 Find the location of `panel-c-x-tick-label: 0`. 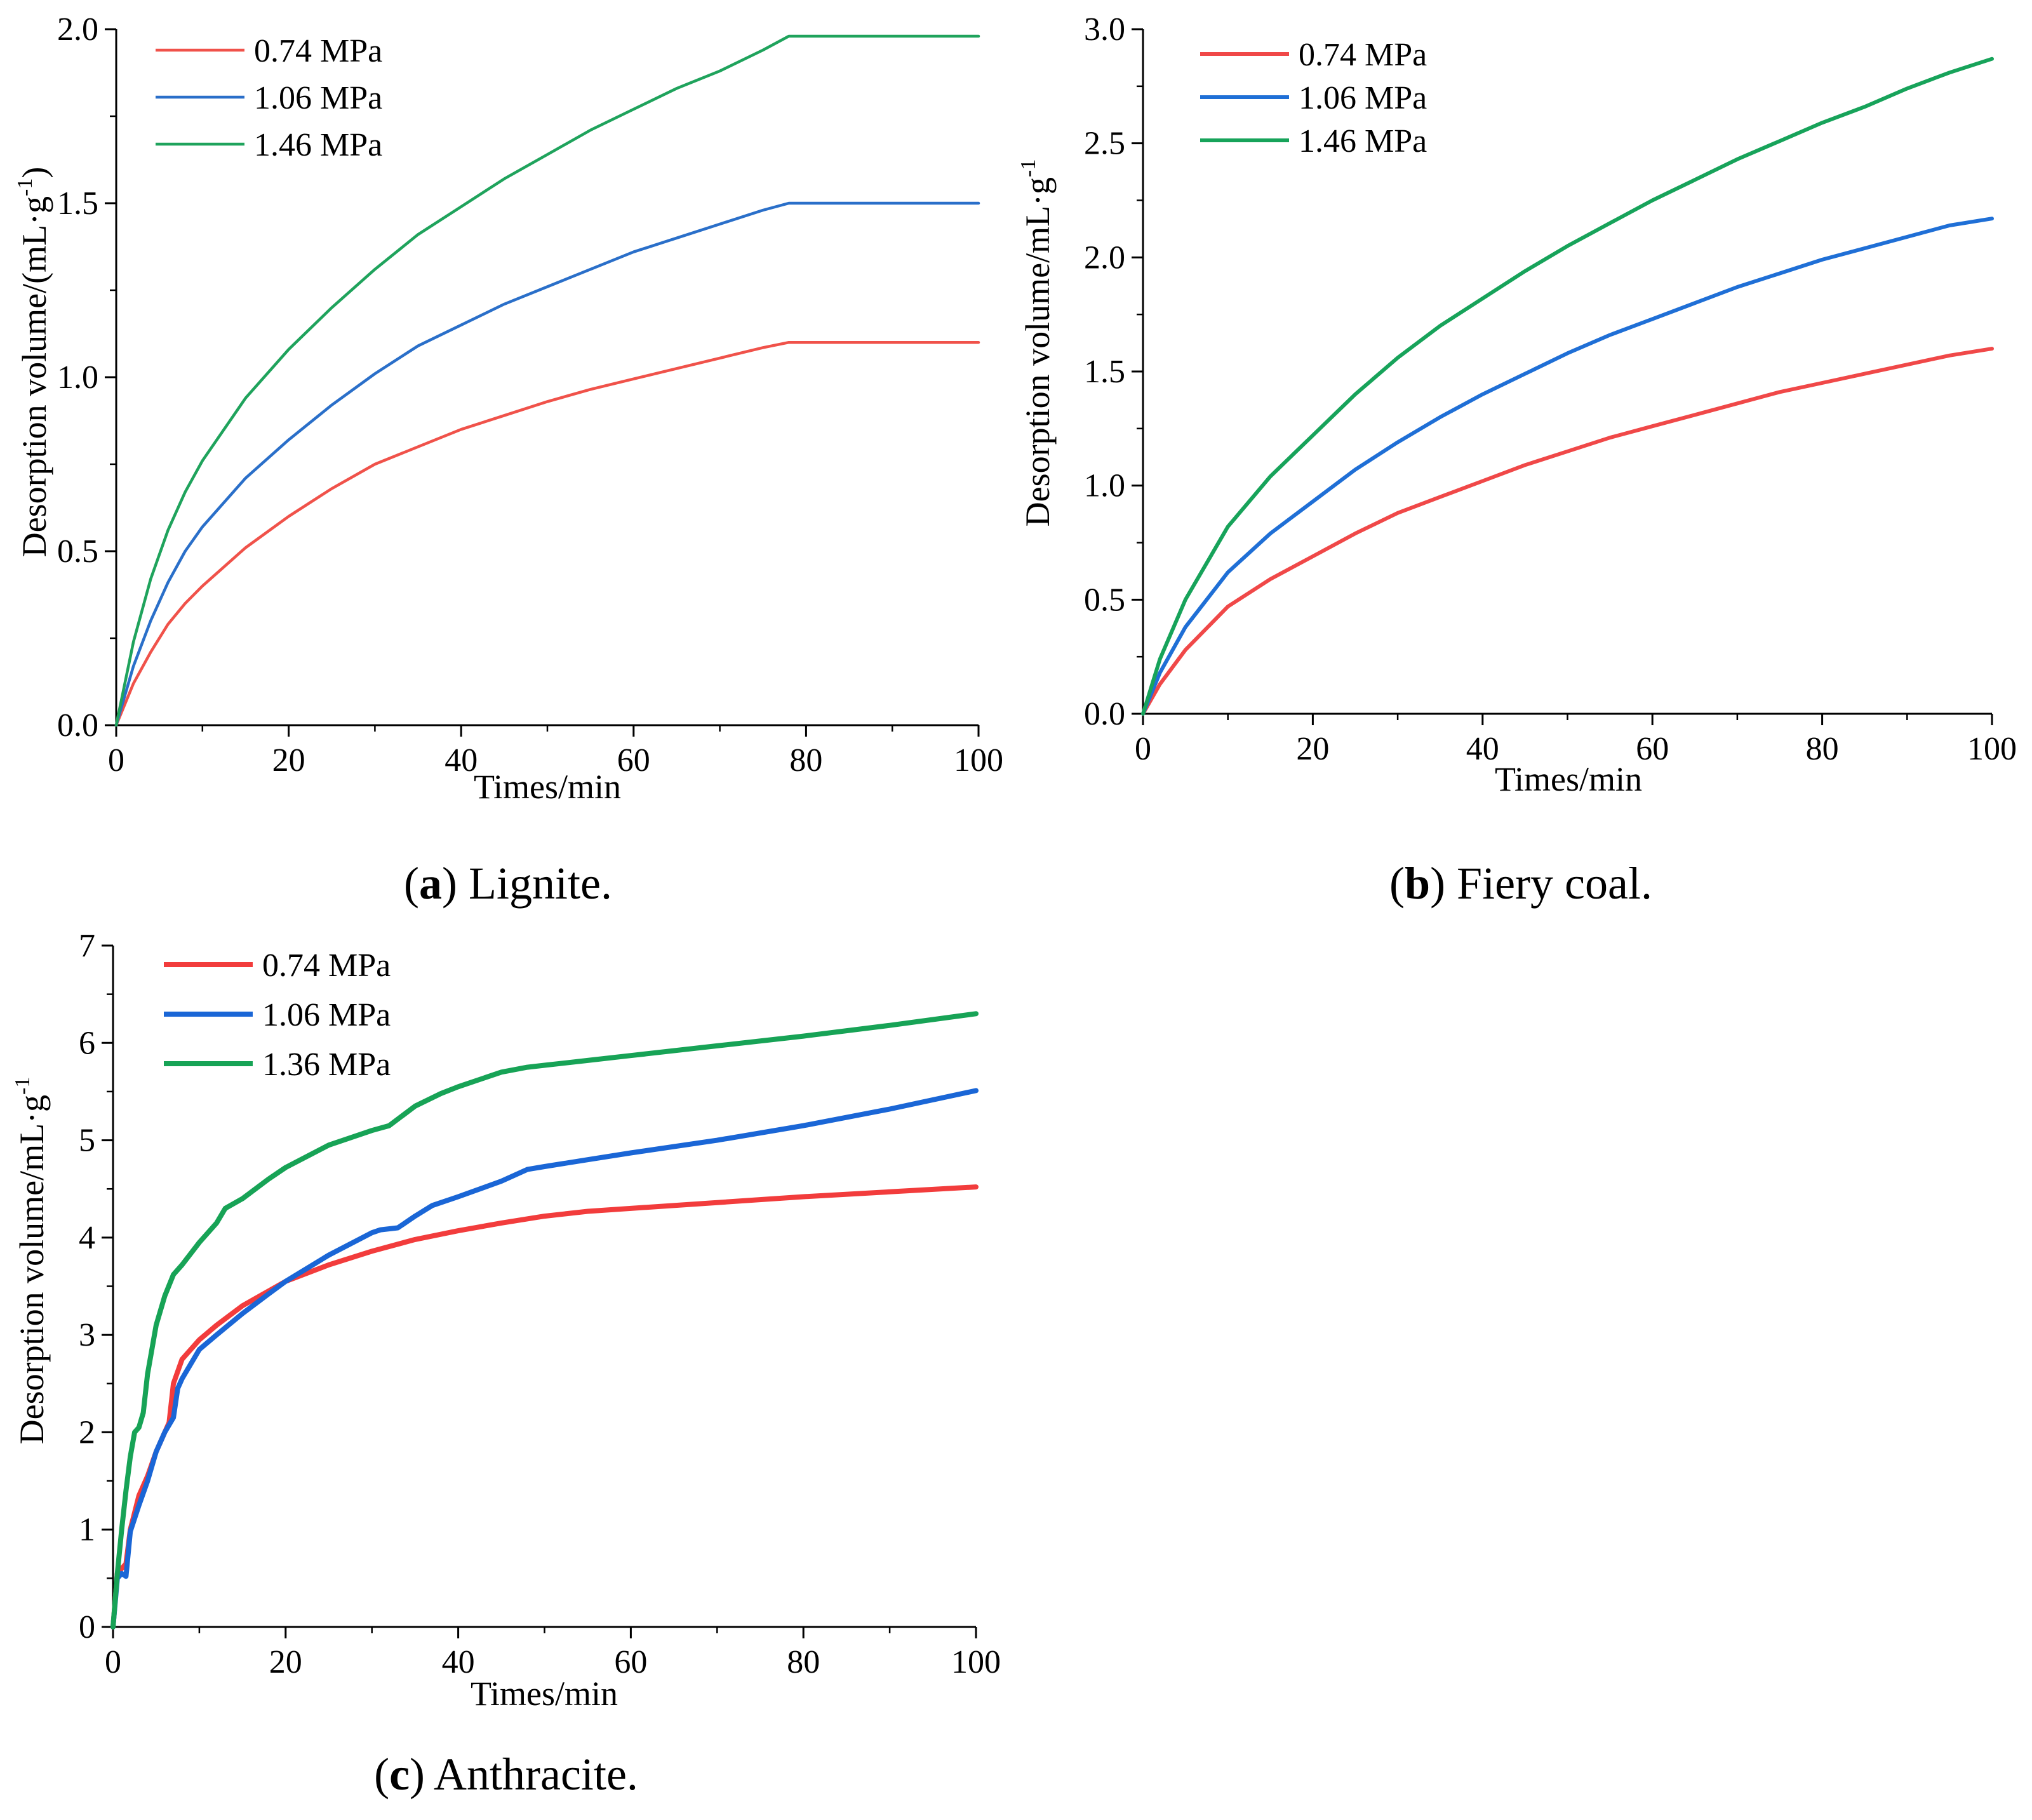

panel-c-x-tick-label: 0 is located at coordinates (113, 1662).